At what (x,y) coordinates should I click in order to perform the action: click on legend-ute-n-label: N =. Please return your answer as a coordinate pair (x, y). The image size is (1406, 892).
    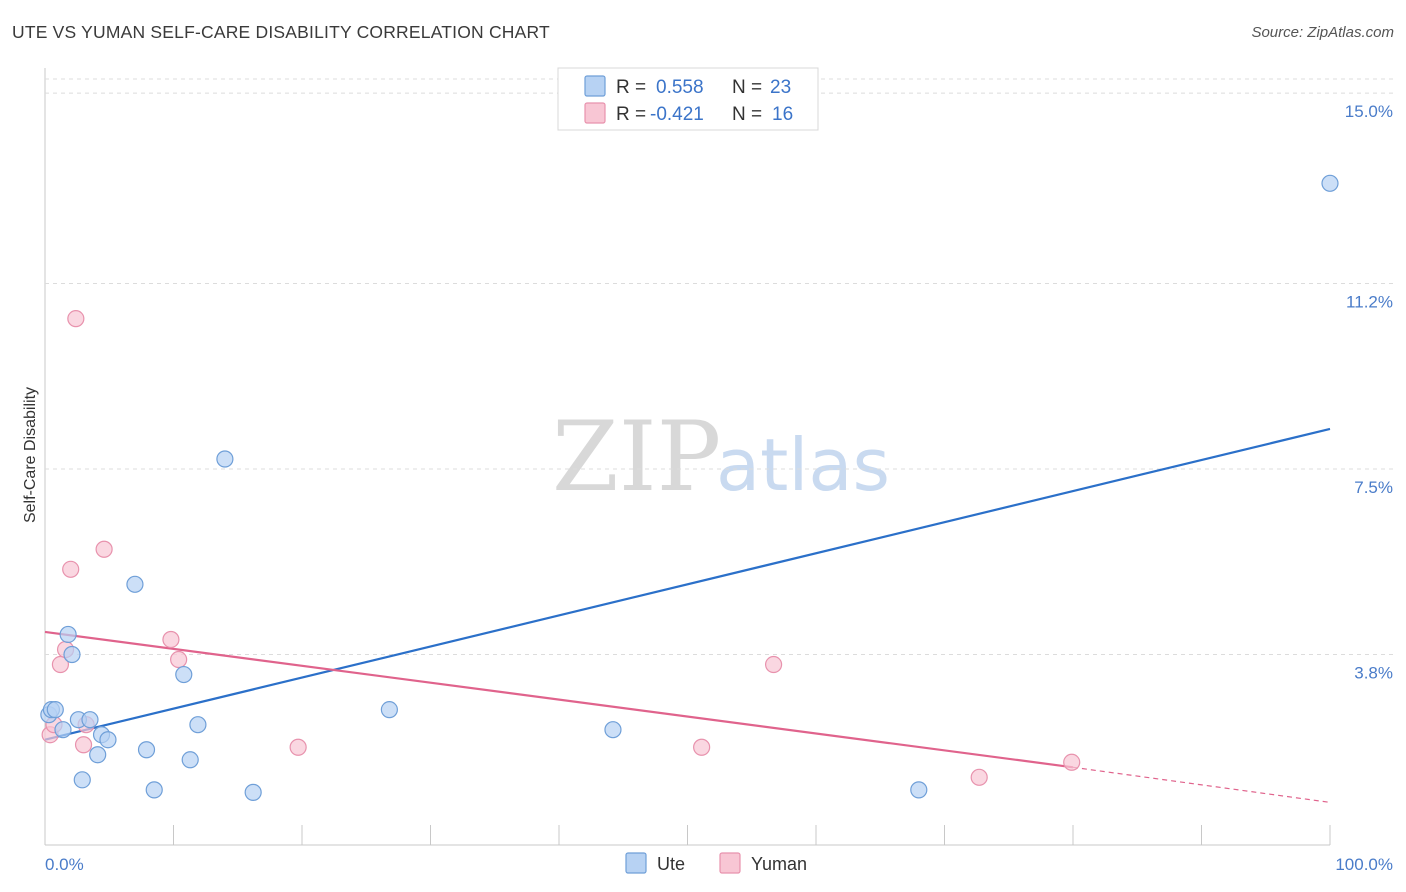
    Looking at the image, I should click on (747, 87).